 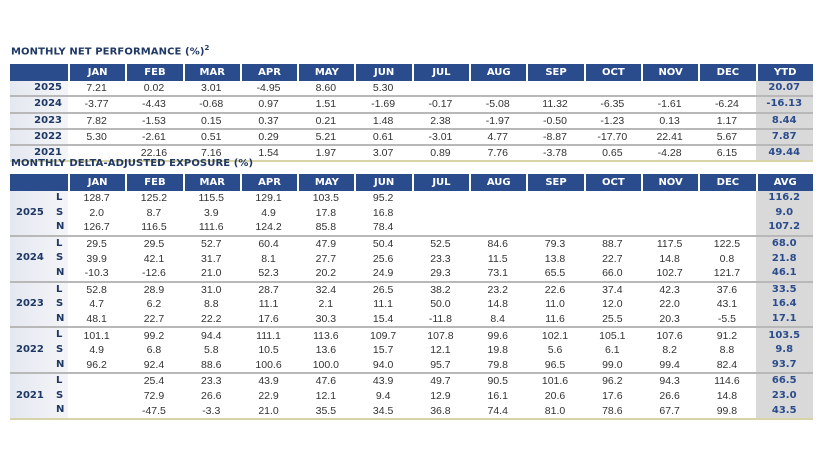 I want to click on column-header: APR, so click(x=268, y=182).